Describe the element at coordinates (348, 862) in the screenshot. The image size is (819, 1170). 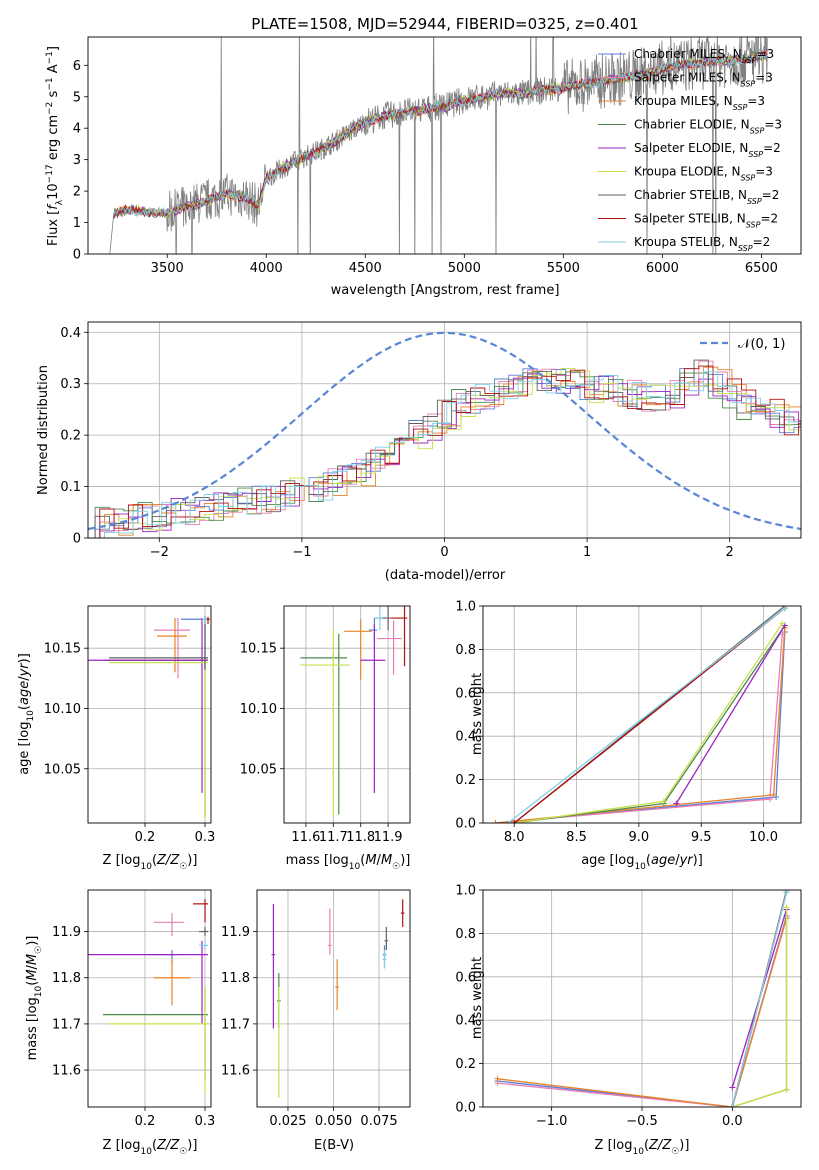
I see `panel3-xlabel: mass [log10(M/M☉)]` at that location.